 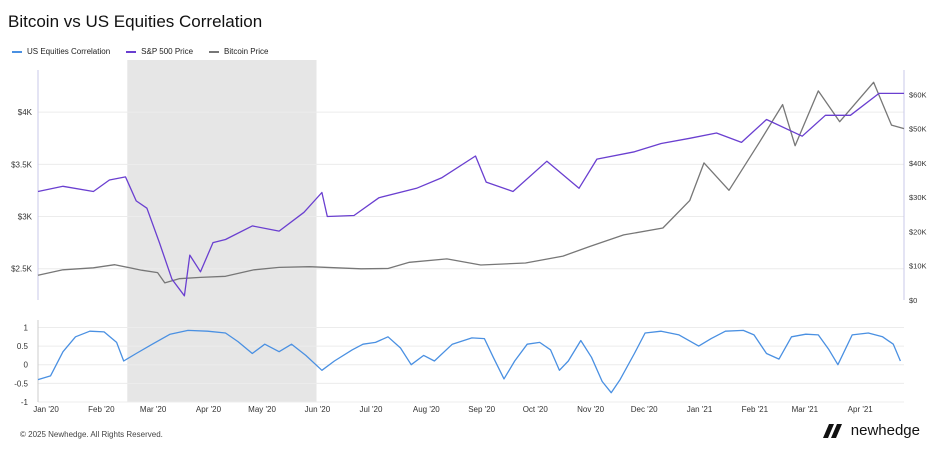 I want to click on legend-label-sp500: S&P 500 Price, so click(x=167, y=51).